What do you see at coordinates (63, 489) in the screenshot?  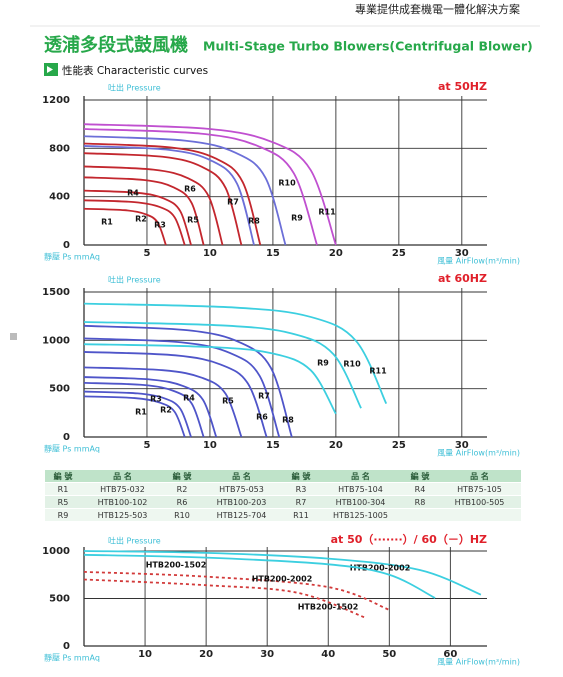 I see `table-cell: R1` at bounding box center [63, 489].